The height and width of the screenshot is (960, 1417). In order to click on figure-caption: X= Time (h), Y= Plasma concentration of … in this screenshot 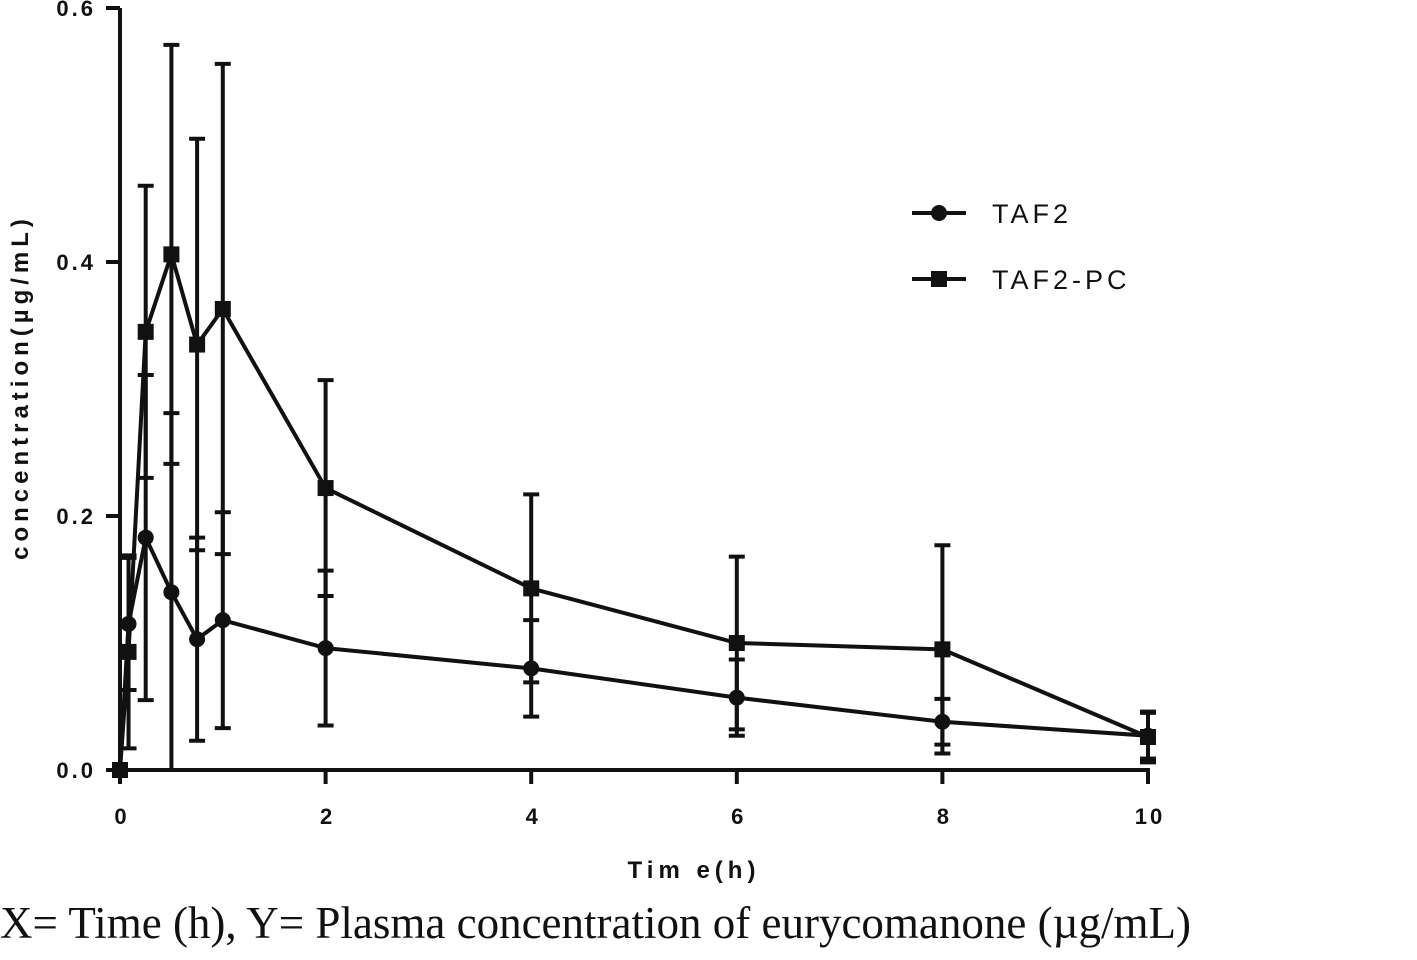, I will do `click(596, 923)`.